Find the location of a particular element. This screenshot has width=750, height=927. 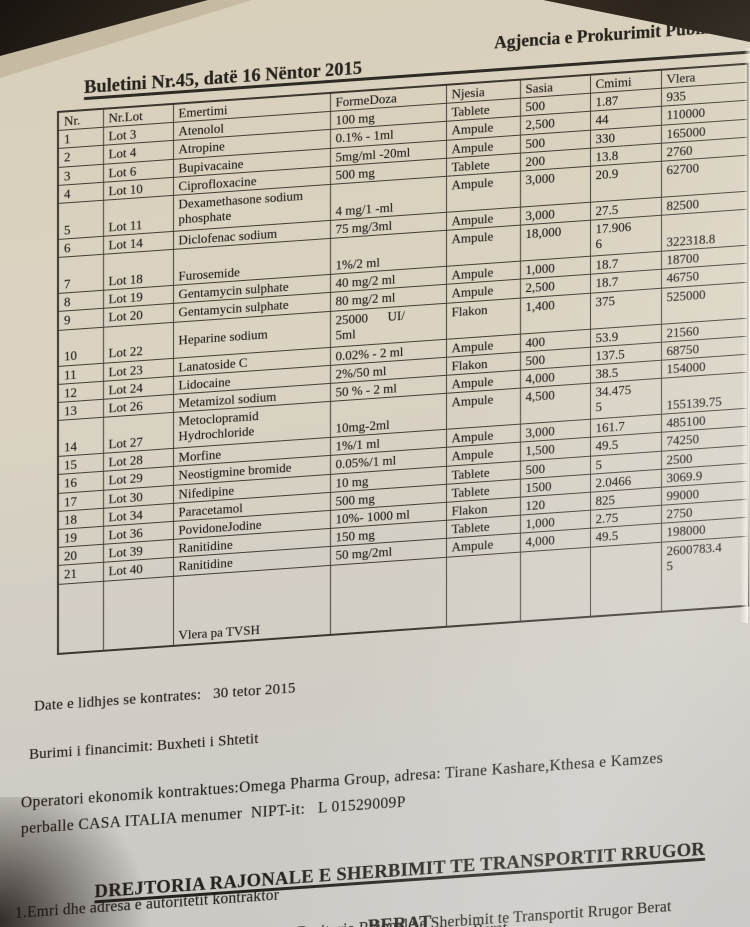

cell-value: 322318.8 is located at coordinates (704, 230).